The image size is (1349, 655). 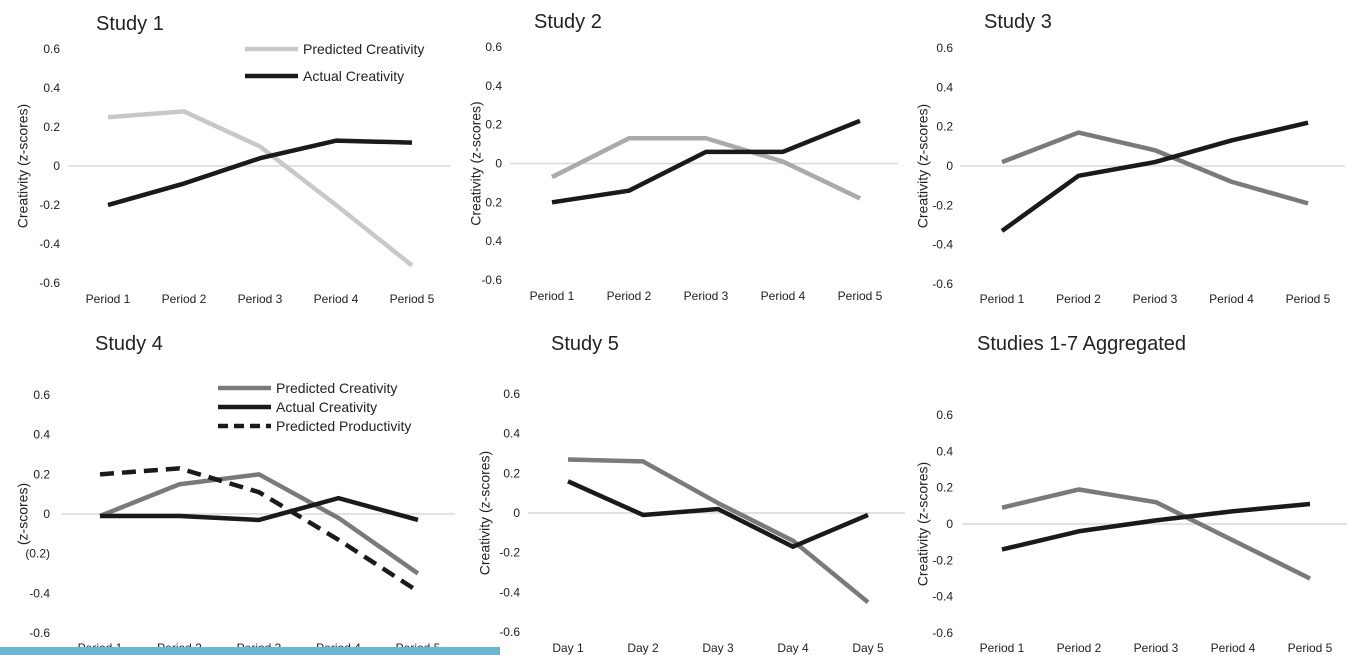 What do you see at coordinates (868, 648) in the screenshot?
I see `x-tick-label: Day 5` at bounding box center [868, 648].